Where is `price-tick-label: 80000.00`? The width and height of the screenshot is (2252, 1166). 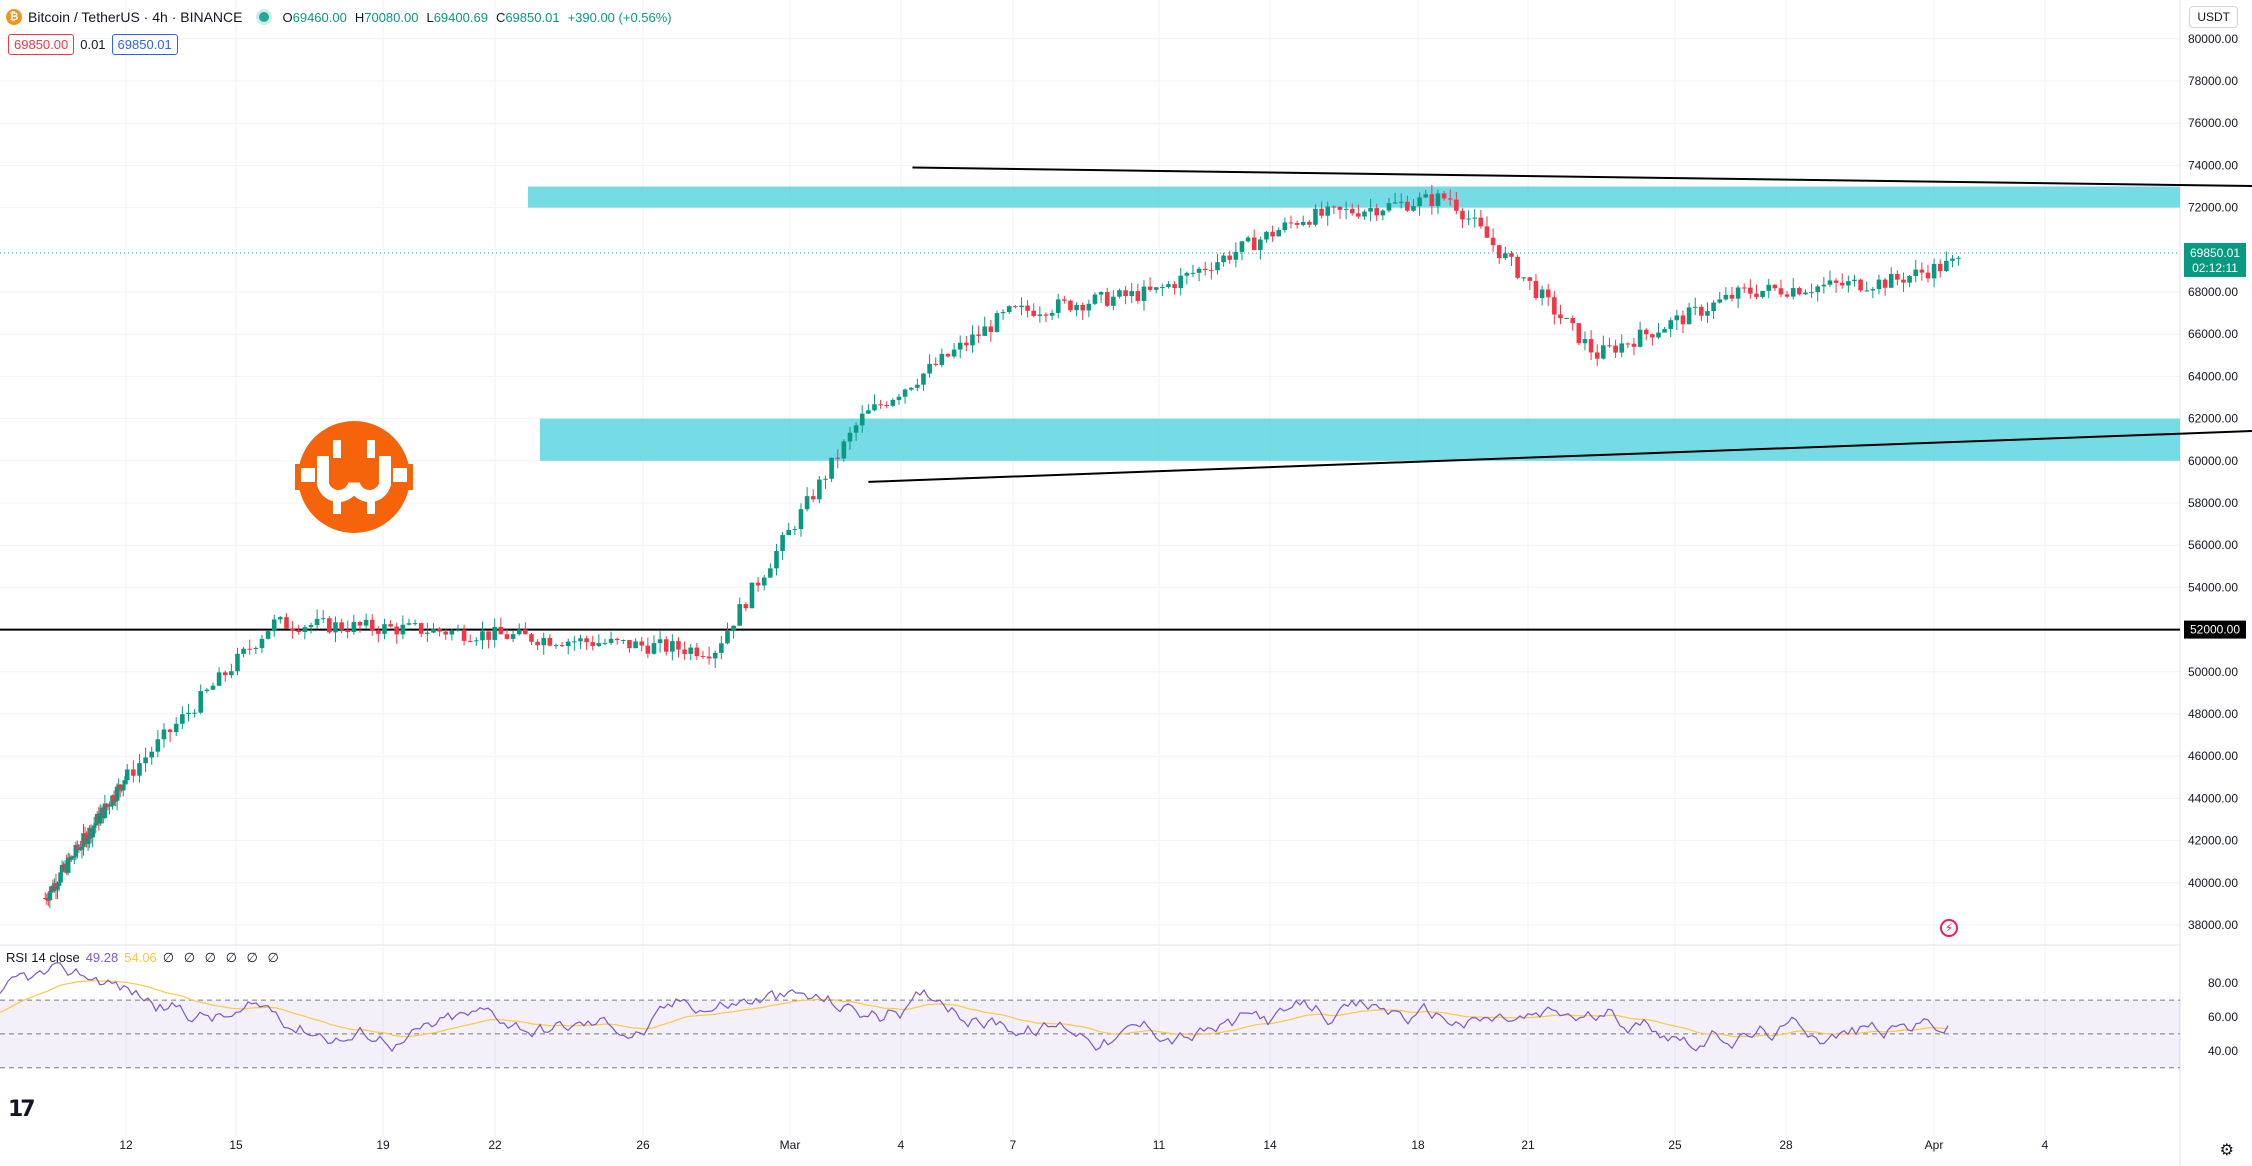
price-tick-label: 80000.00 is located at coordinates (2213, 39).